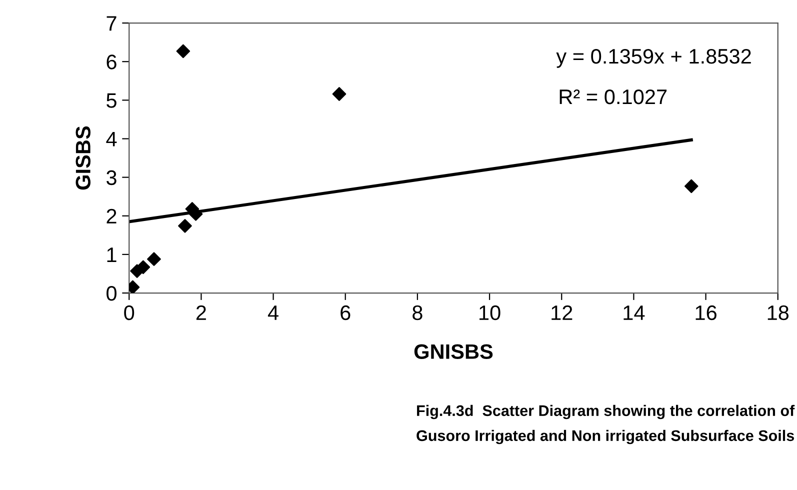 The image size is (797, 490). Describe the element at coordinates (111, 62) in the screenshot. I see `y-tick-label: 6` at that location.